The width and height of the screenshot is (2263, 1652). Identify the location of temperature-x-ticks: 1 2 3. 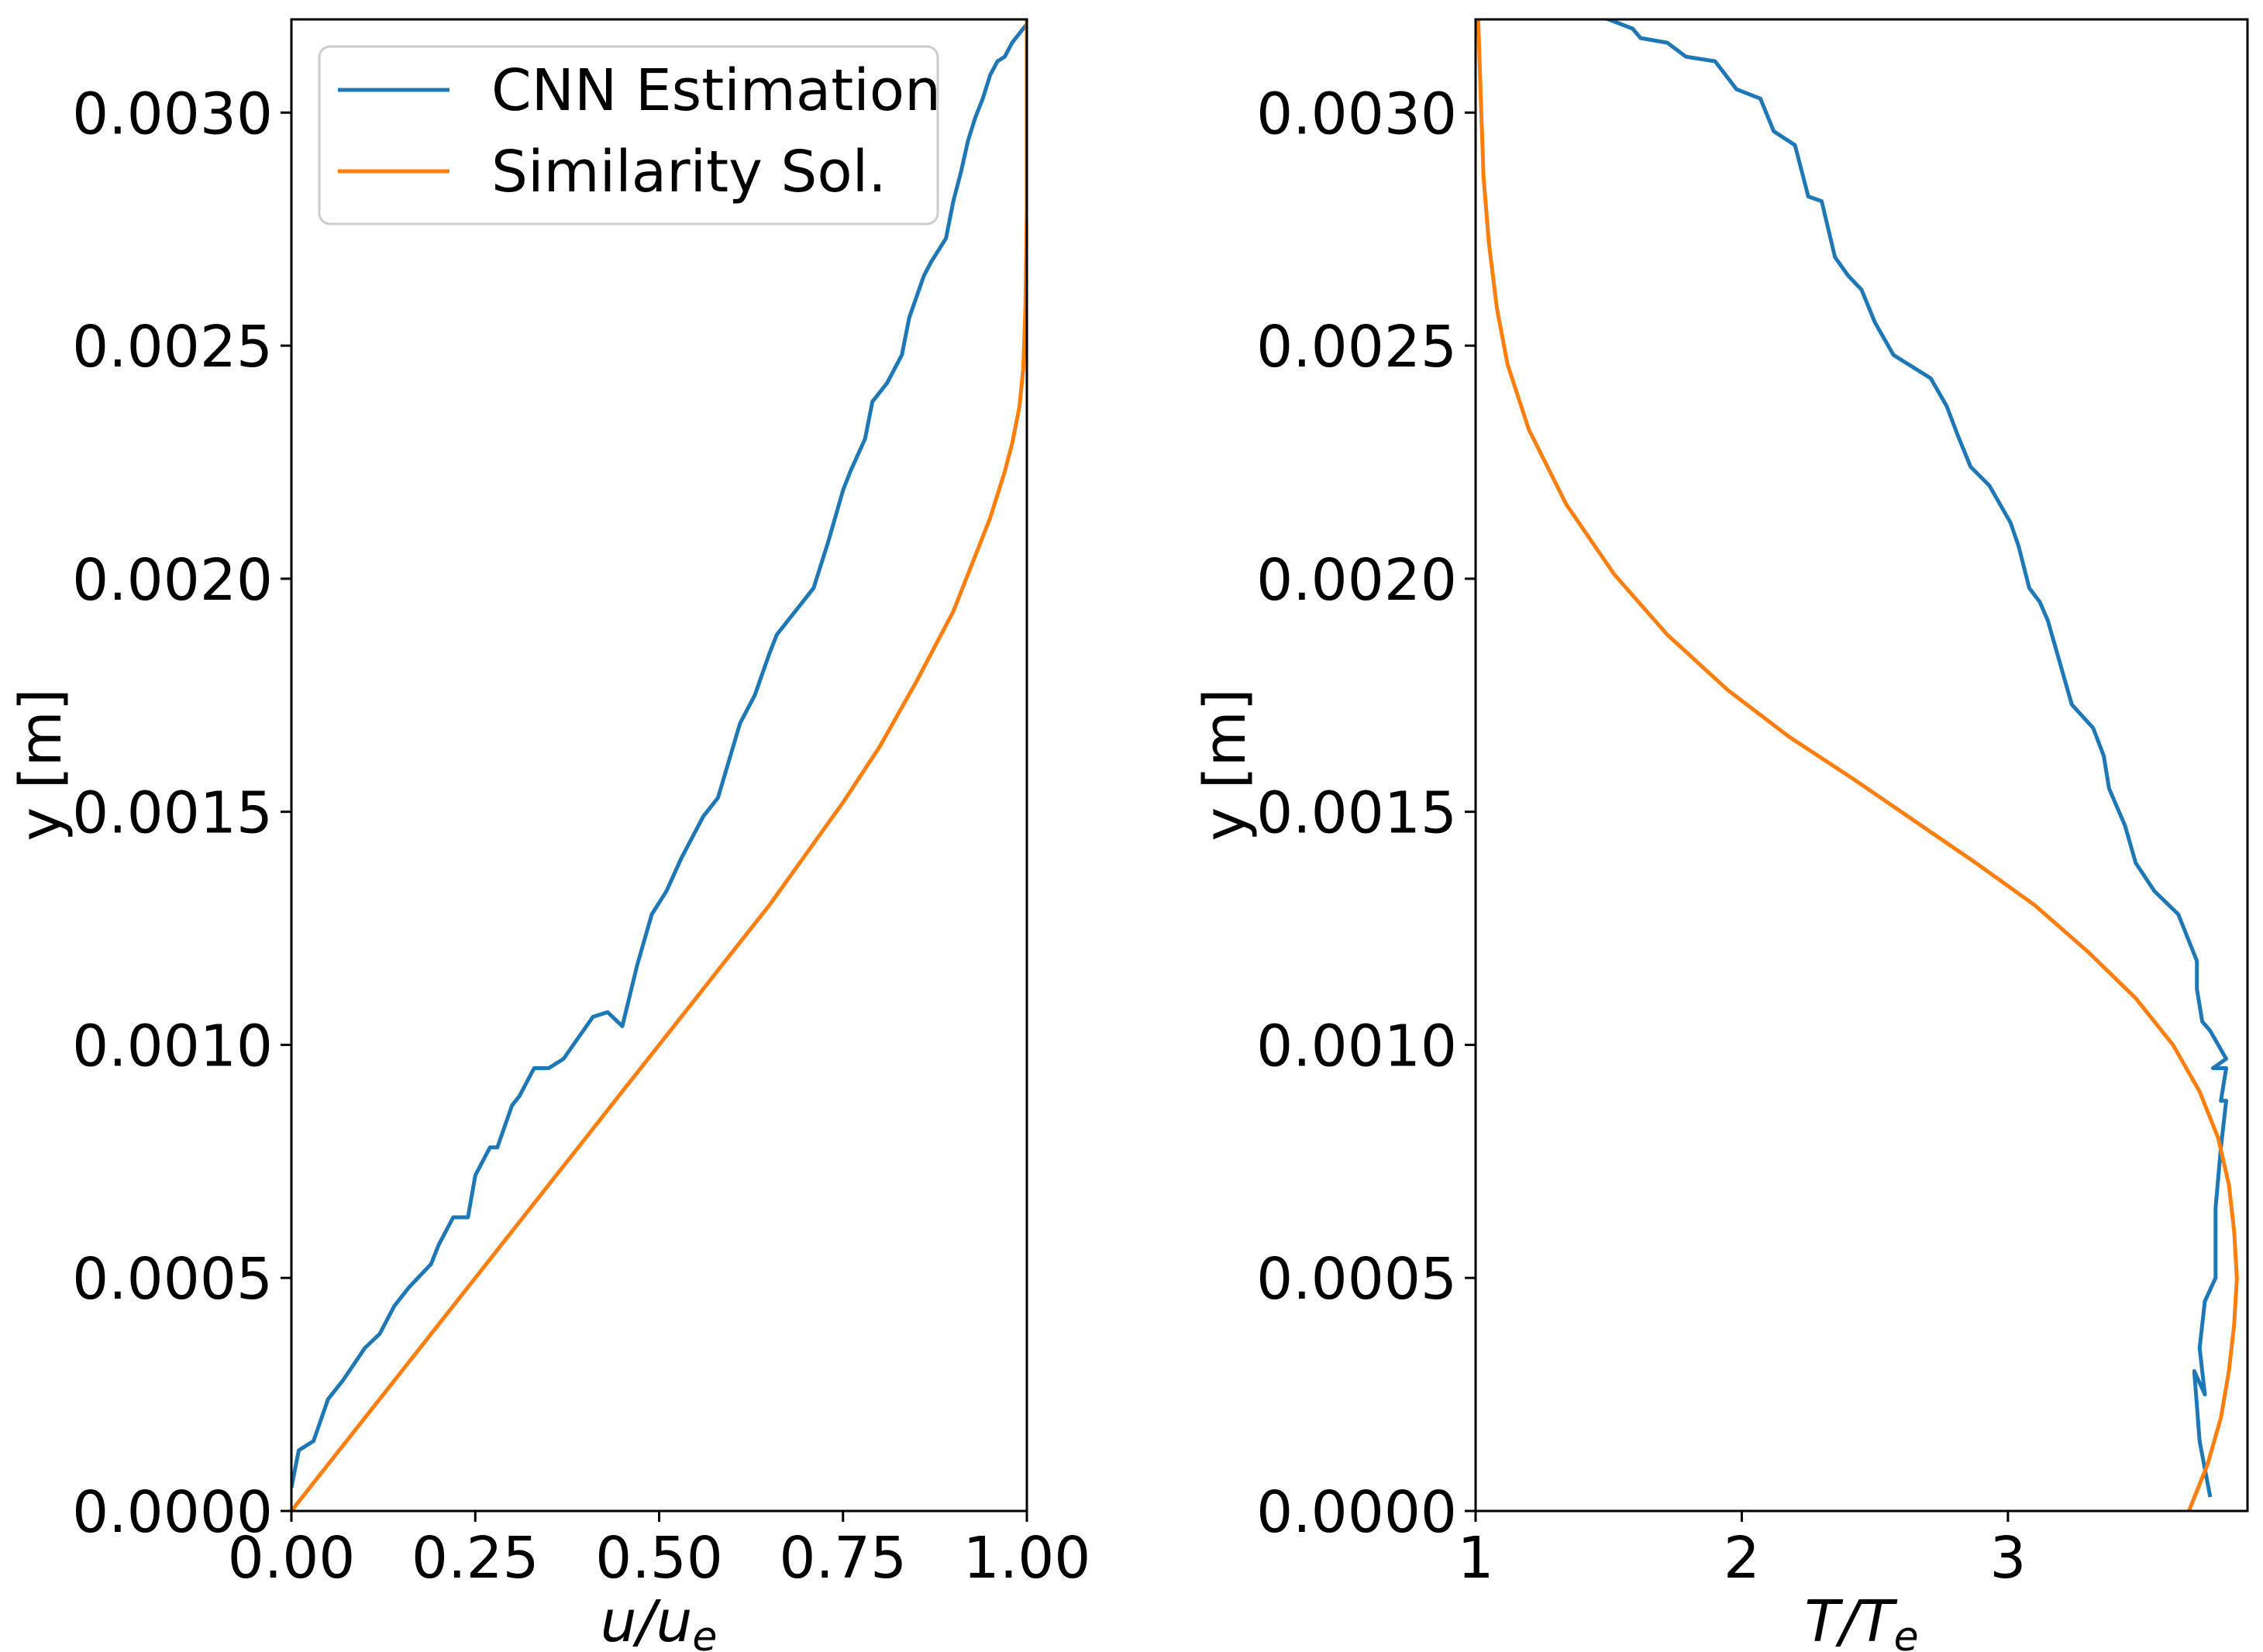
(1741, 1551).